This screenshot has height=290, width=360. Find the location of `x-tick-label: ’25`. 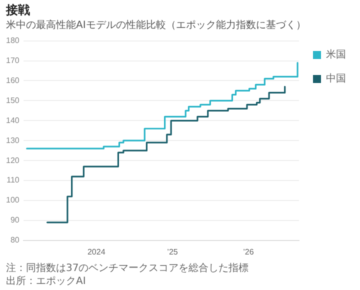

x-tick-label: ’25 is located at coordinates (172, 251).